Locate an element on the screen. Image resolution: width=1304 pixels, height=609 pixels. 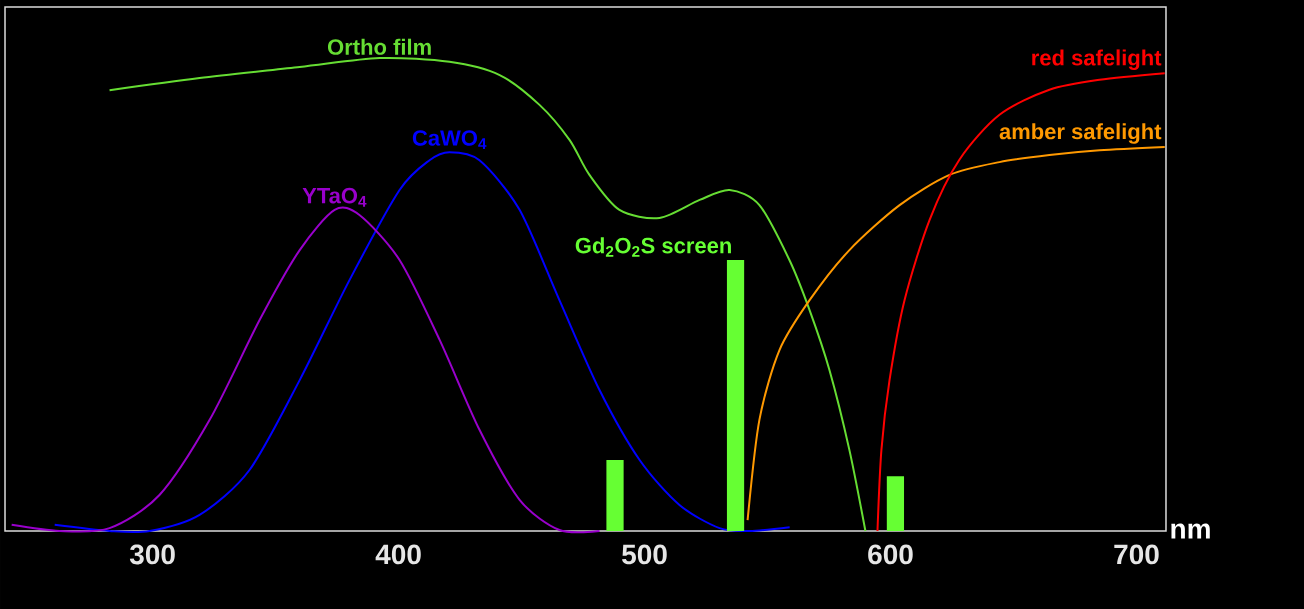
series-label: YTaO$_{4}$ is located at coordinates (334, 197).